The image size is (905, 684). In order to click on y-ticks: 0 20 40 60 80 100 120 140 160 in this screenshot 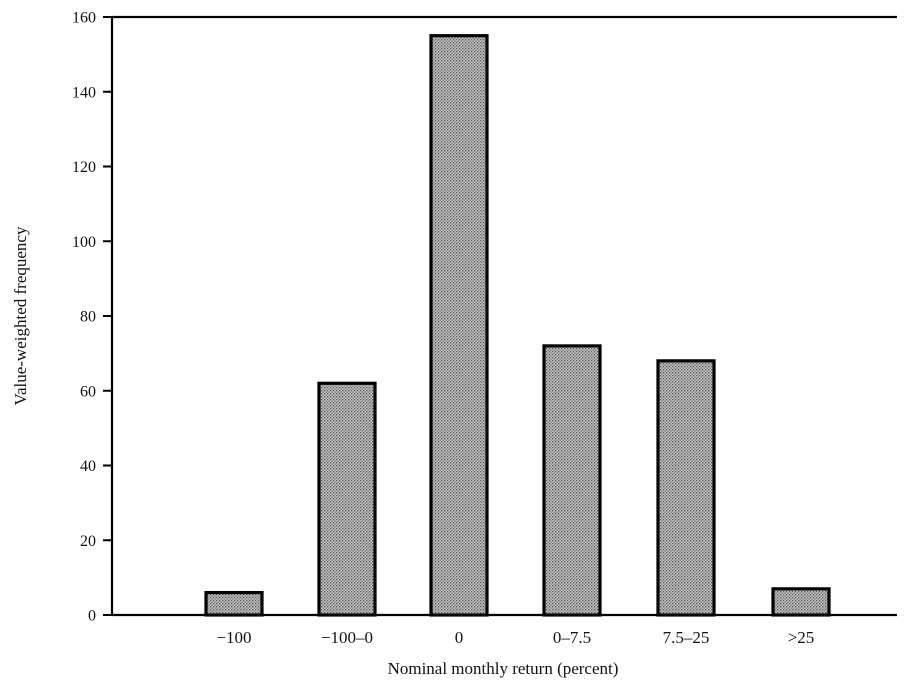, I will do `click(92, 317)`.